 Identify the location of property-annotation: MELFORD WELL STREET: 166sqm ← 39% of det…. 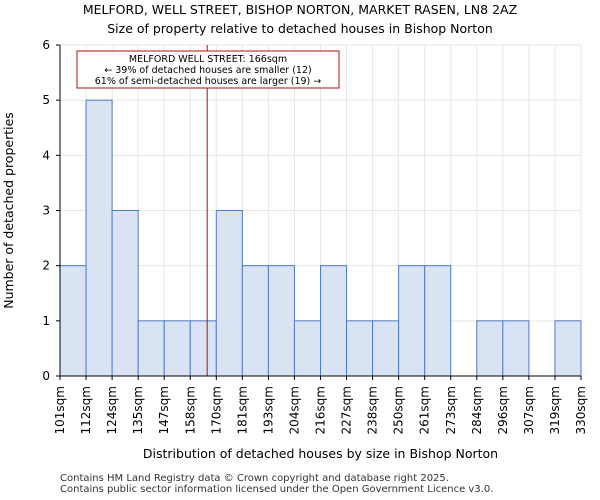
(208, 69).